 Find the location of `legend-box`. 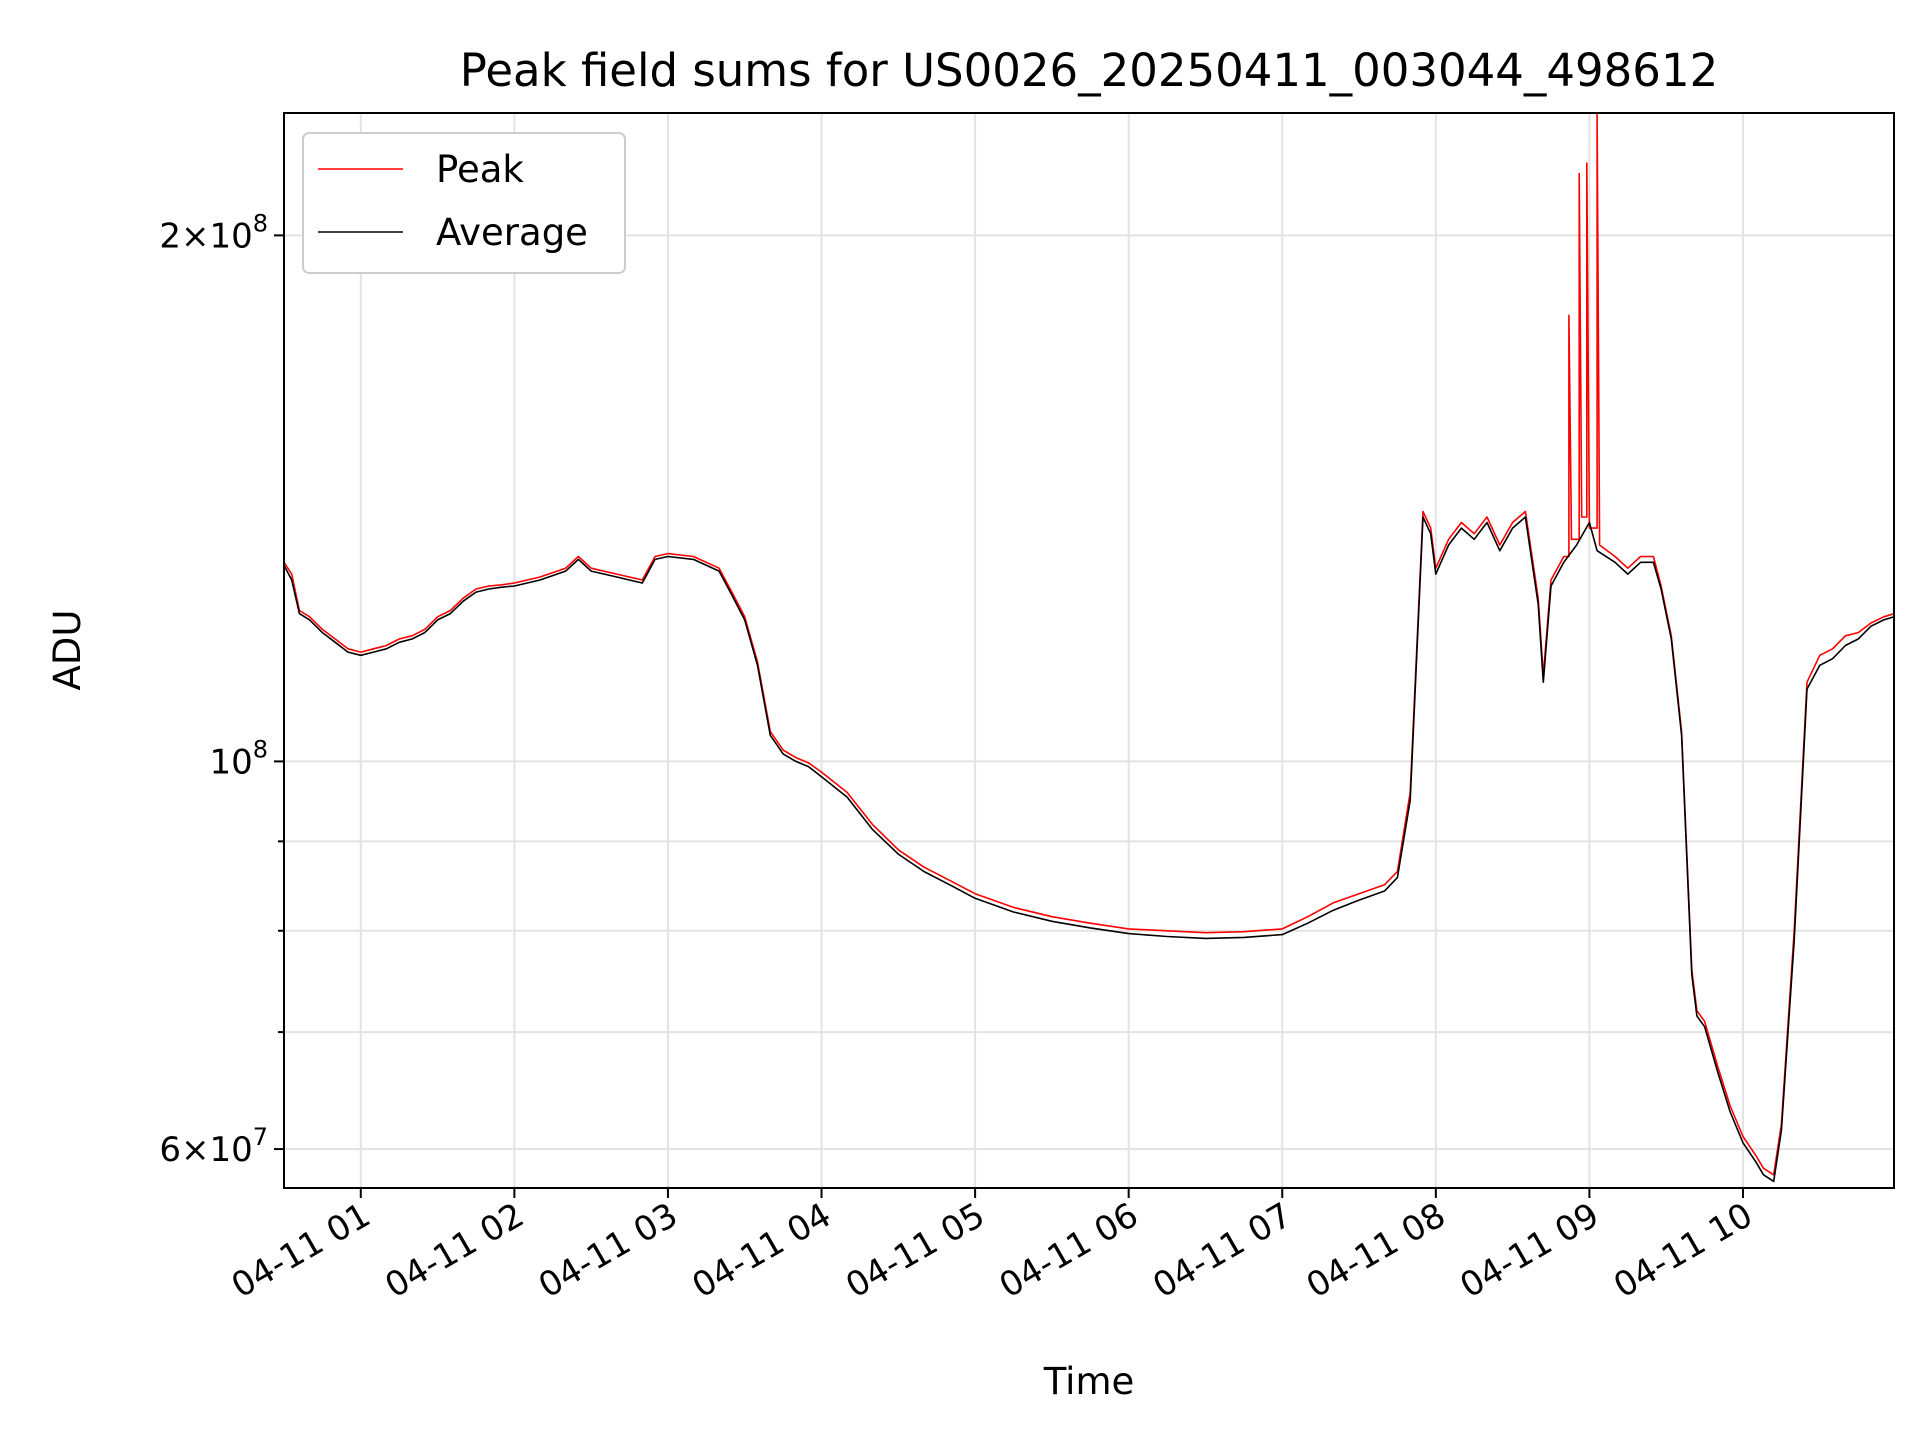

legend-box is located at coordinates (464, 203).